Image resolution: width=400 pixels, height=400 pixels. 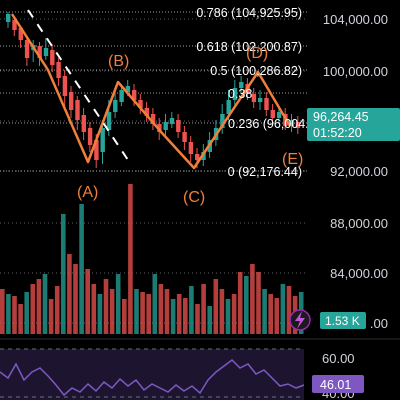 What do you see at coordinates (194, 197) in the screenshot?
I see `wave-label-c: (C)` at bounding box center [194, 197].